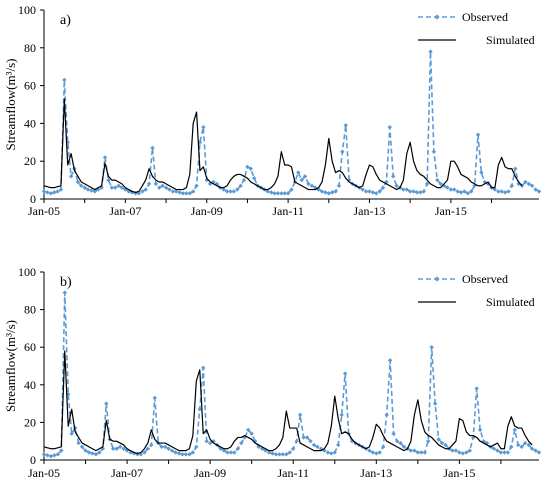 This screenshot has width=550, height=494. I want to click on y-tick-label: 20, so click(30, 422).